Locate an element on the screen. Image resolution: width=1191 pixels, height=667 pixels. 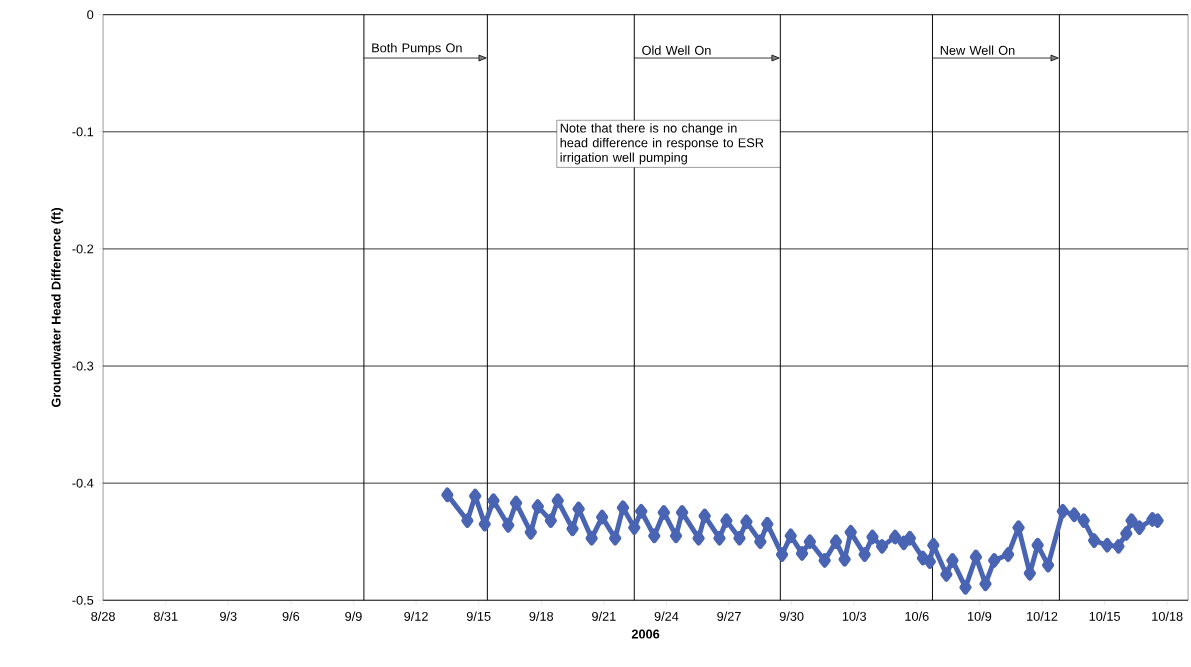
x-tick-label: 9/30 is located at coordinates (791, 616).